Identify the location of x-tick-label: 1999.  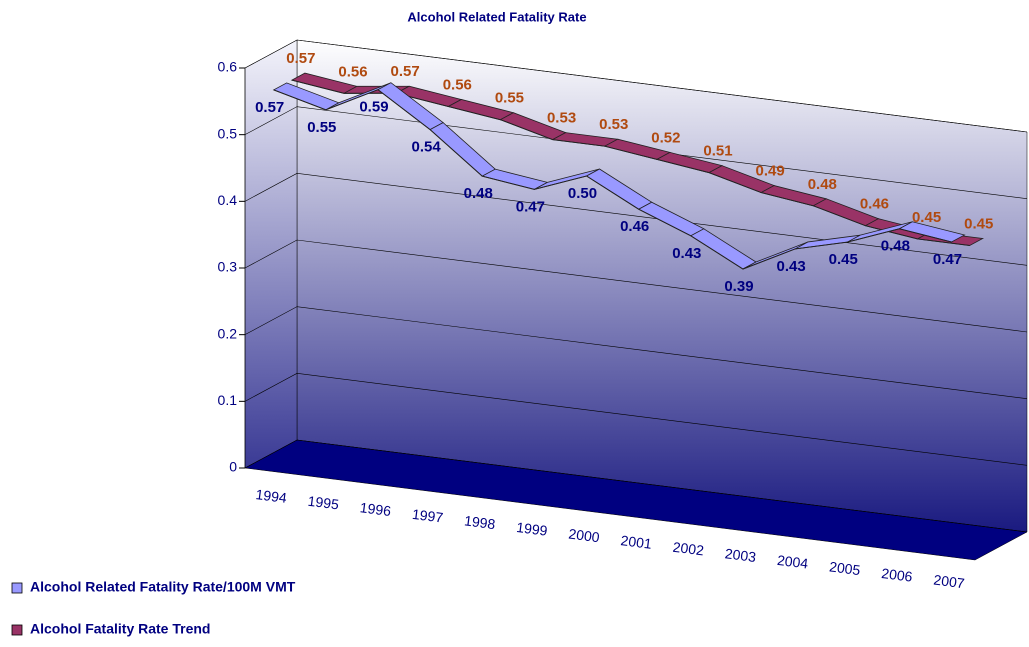
(531, 529).